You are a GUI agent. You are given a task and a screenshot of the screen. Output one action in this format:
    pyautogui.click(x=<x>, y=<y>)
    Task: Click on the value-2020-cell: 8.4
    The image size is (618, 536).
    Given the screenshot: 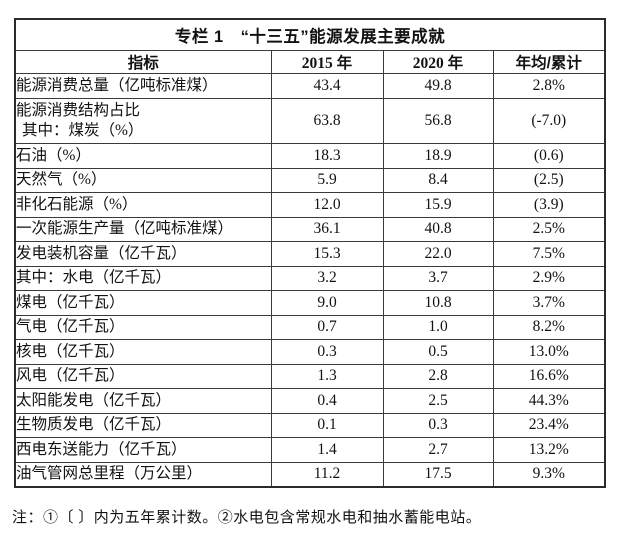 What is the action you would take?
    pyautogui.click(x=438, y=180)
    